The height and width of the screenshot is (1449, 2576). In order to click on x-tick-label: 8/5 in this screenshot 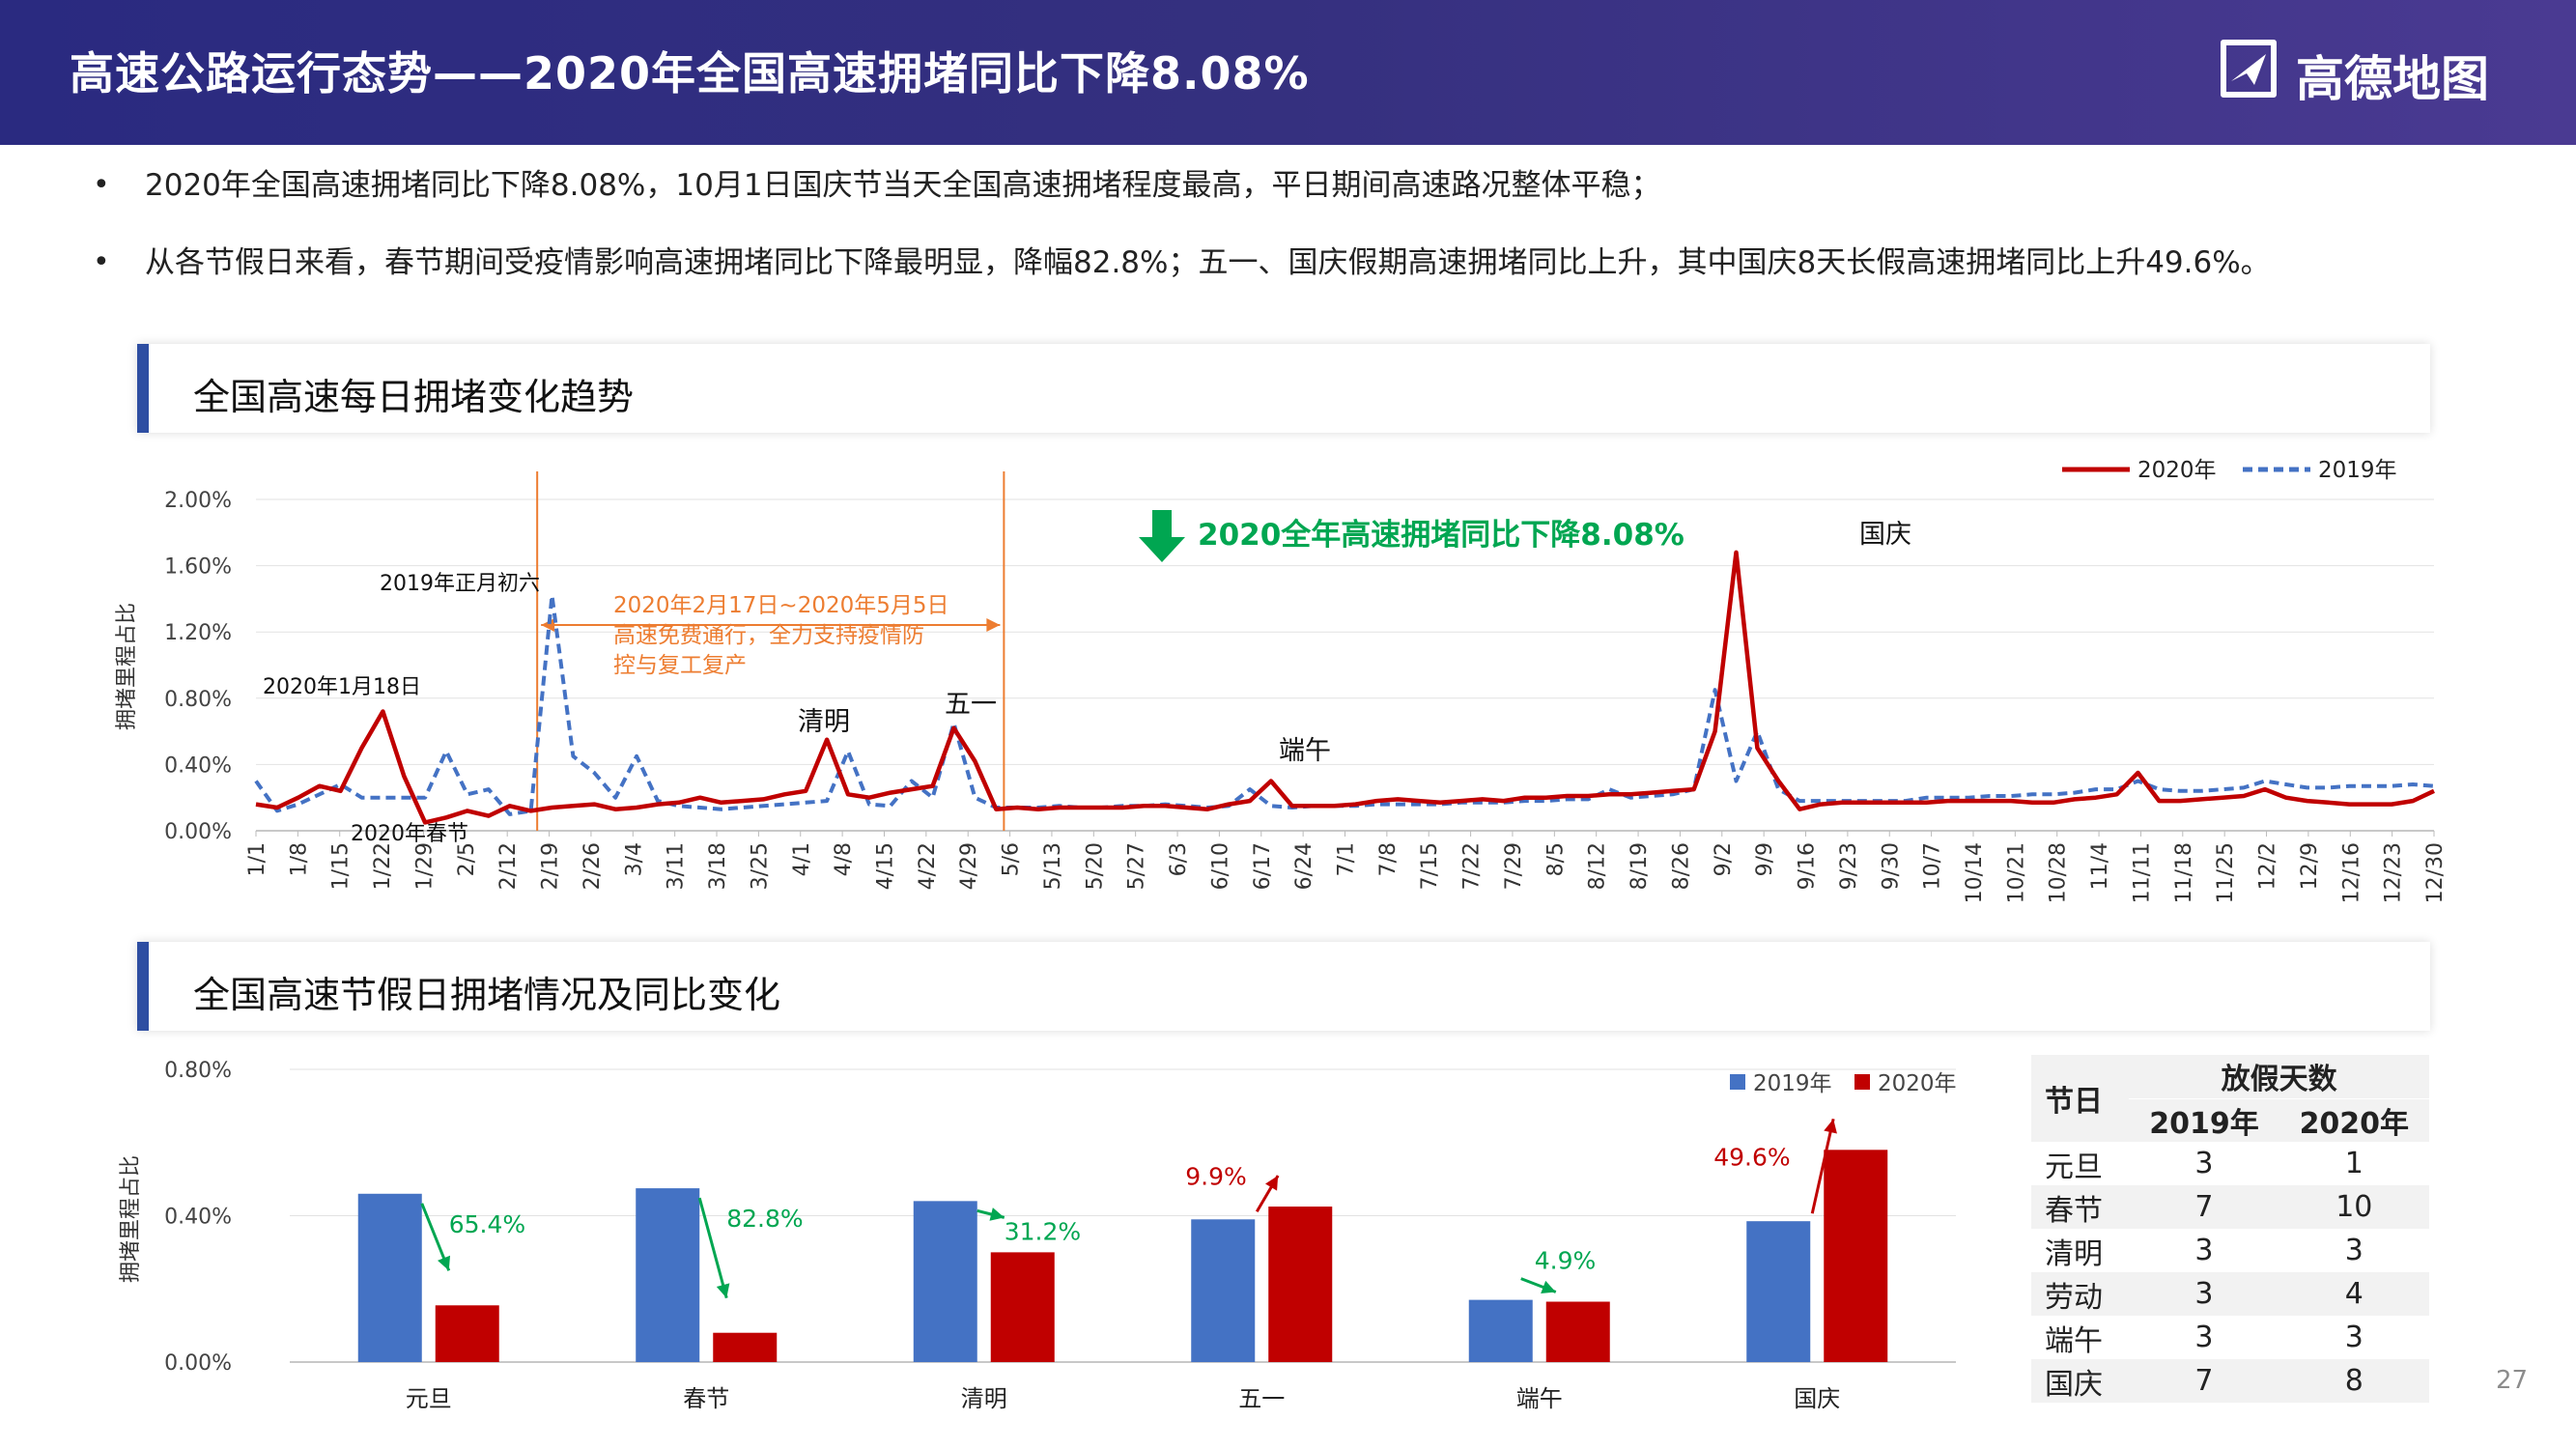, I will do `click(1555, 859)`.